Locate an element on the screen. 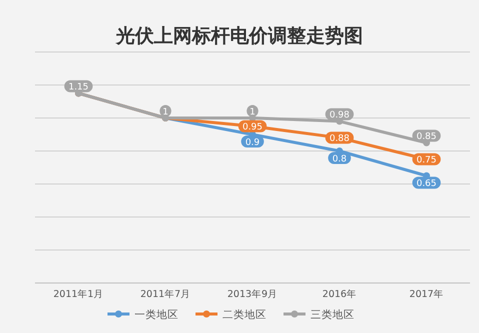 This screenshot has width=479, height=333. chart-title: 光伏上网标杆电价调整走势图 is located at coordinates (239, 36).